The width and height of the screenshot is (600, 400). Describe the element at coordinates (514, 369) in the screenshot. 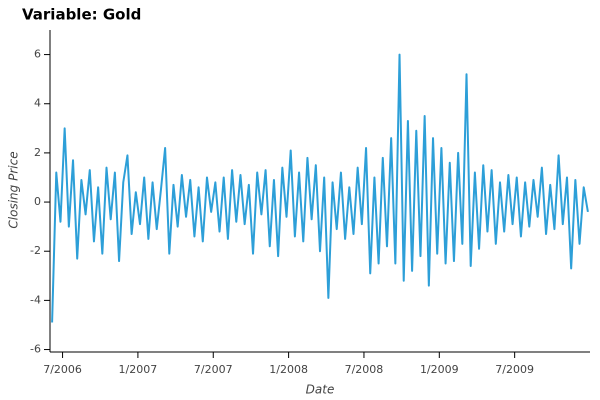

I see `x-tick-label: 7/2009` at that location.